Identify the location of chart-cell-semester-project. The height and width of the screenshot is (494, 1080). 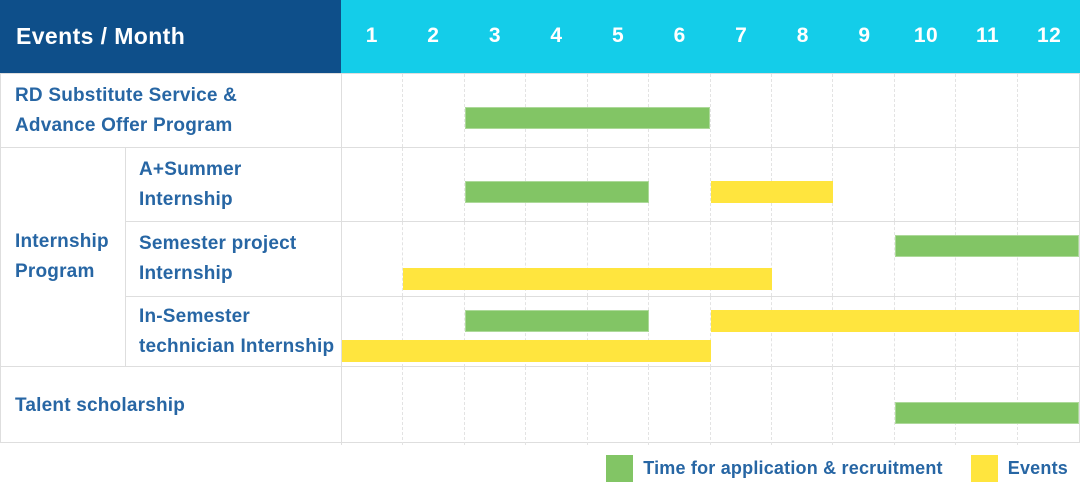
(710, 259).